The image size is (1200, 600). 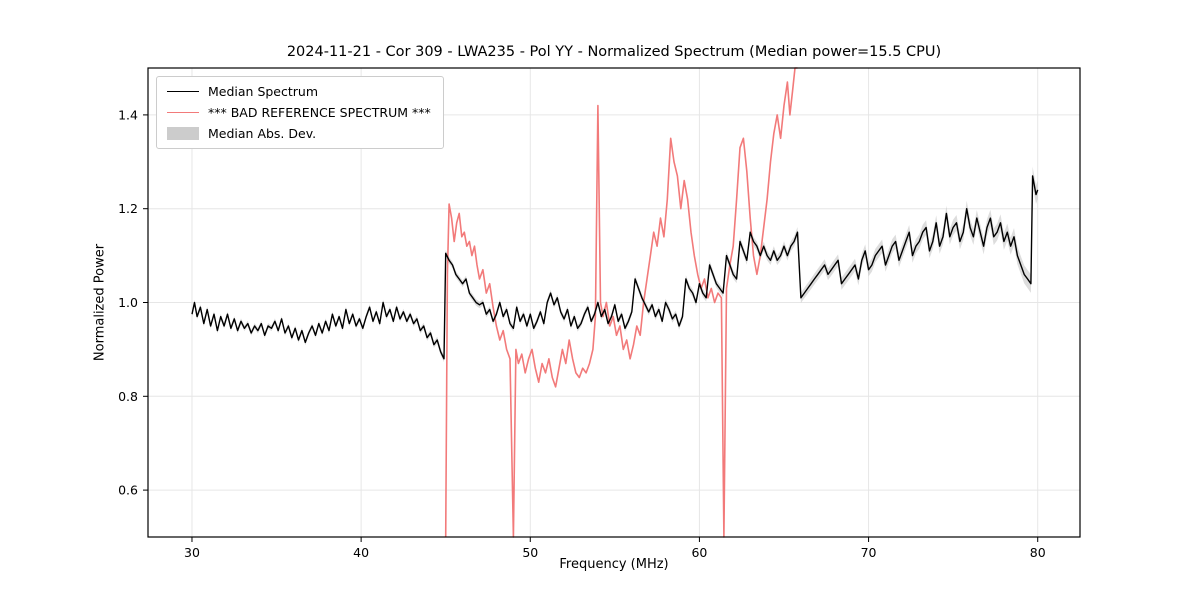 What do you see at coordinates (614, 564) in the screenshot?
I see `x-axis-label: Frequency (MHz)` at bounding box center [614, 564].